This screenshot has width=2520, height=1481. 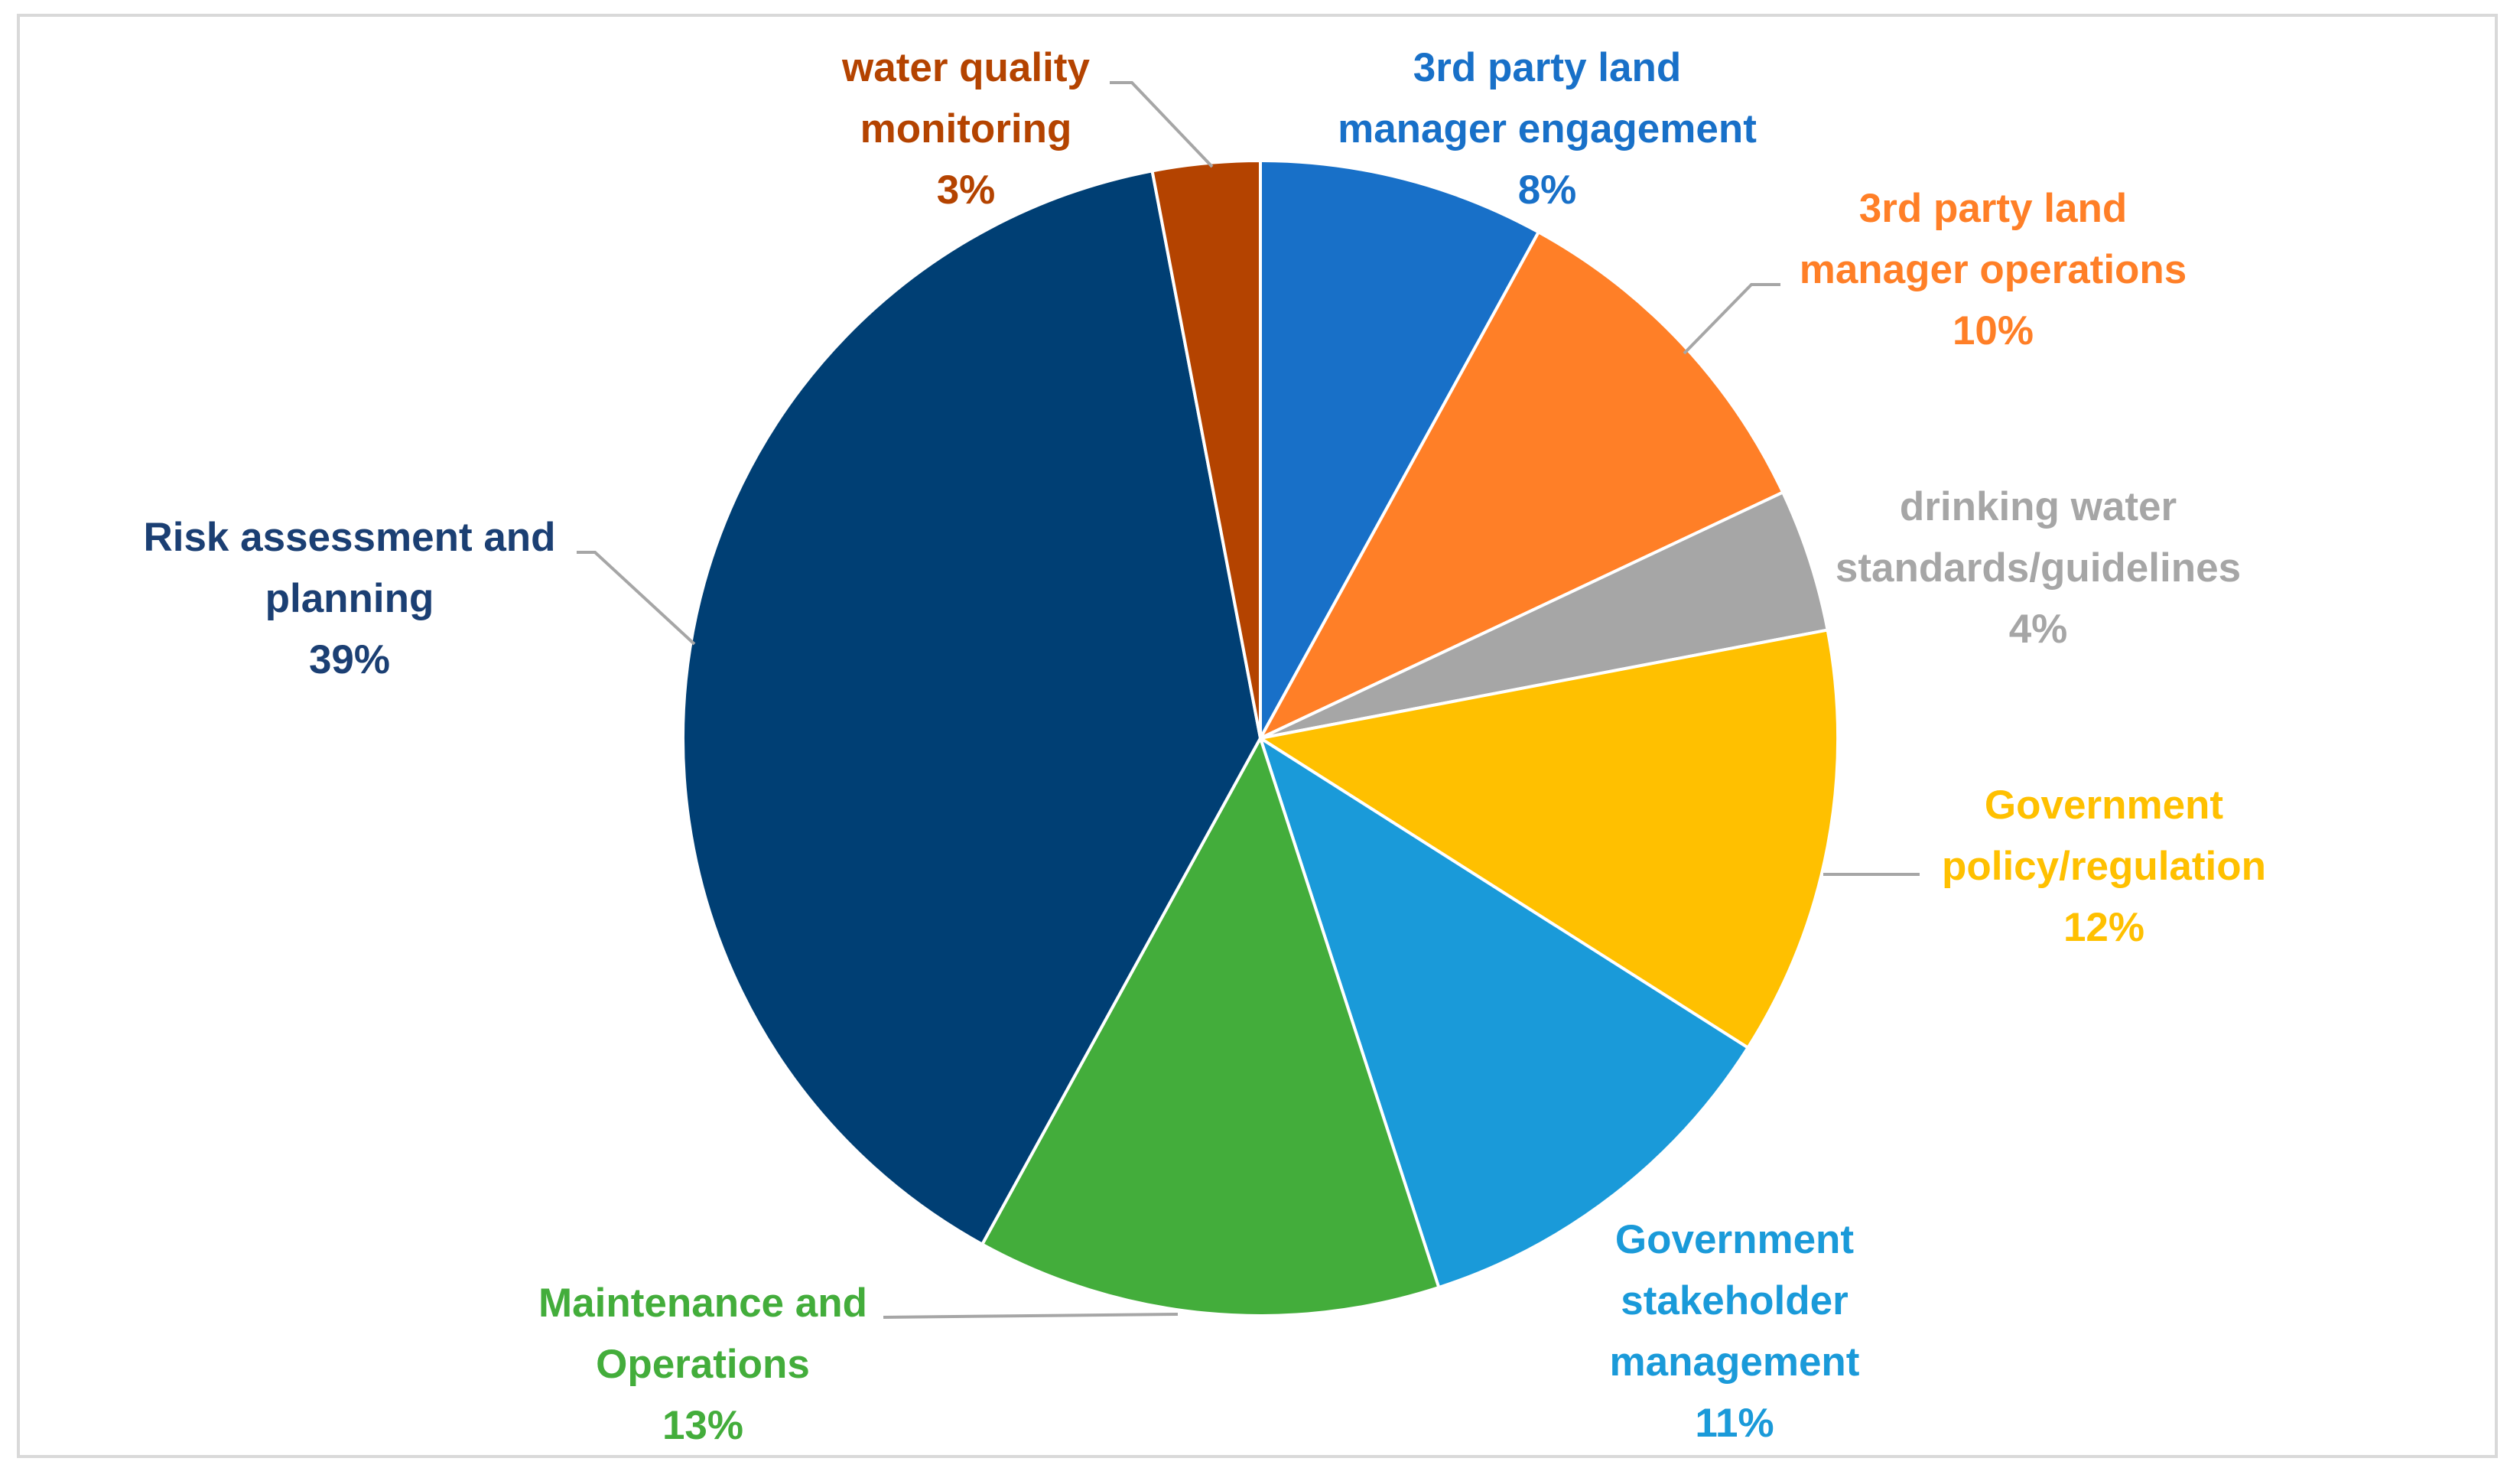 I want to click on slice-label-line: Risk assessment and, so click(x=349, y=537).